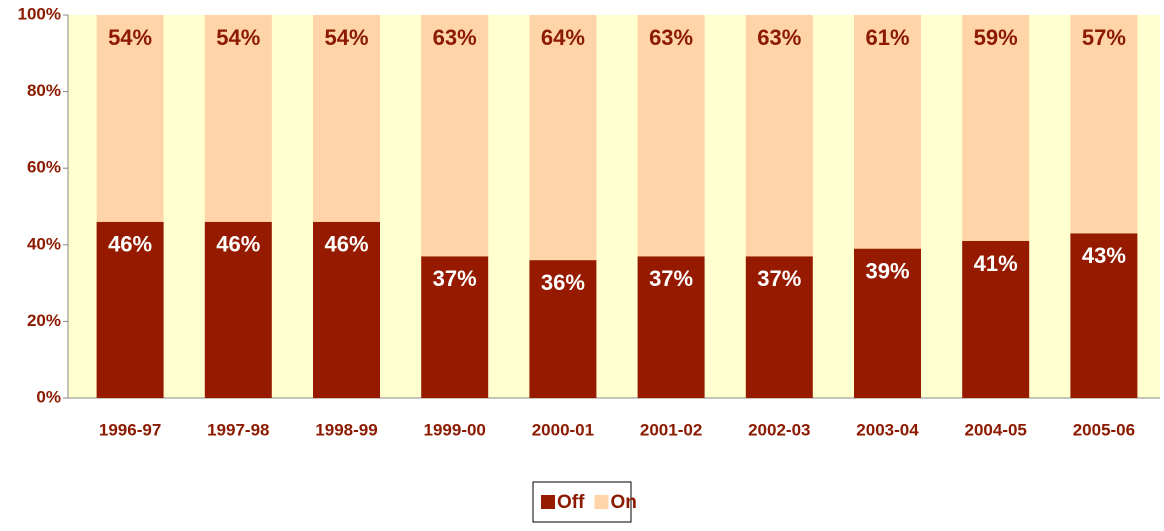 The height and width of the screenshot is (531, 1164). Describe the element at coordinates (563, 37) in the screenshot. I see `value-label: 64%` at that location.